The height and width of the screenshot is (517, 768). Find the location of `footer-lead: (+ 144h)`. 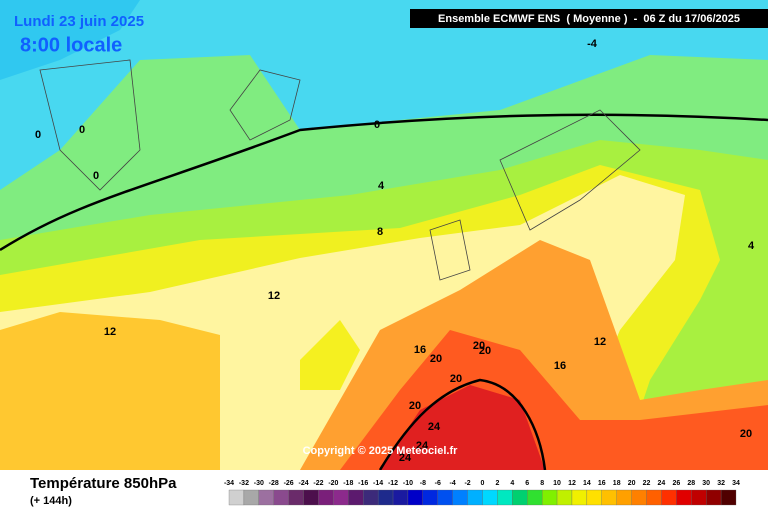

footer-lead: (+ 144h) is located at coordinates (51, 501).